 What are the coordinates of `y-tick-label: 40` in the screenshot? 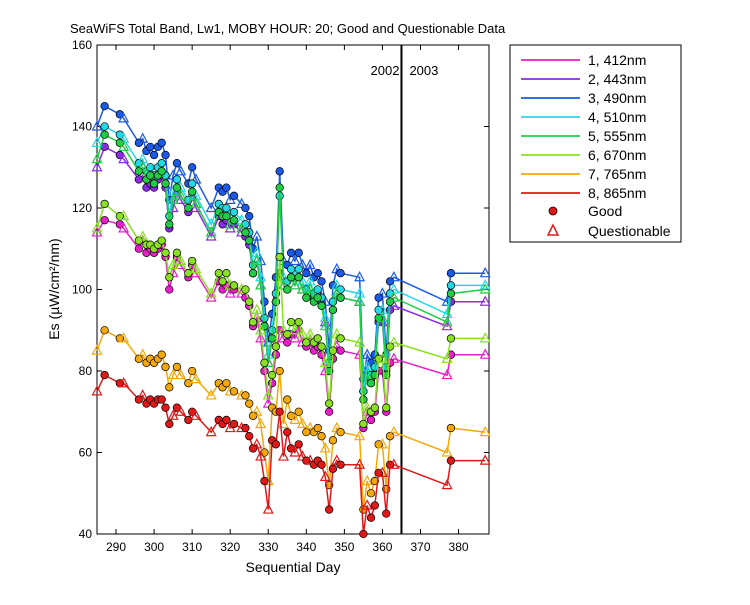 It's located at (86, 534).